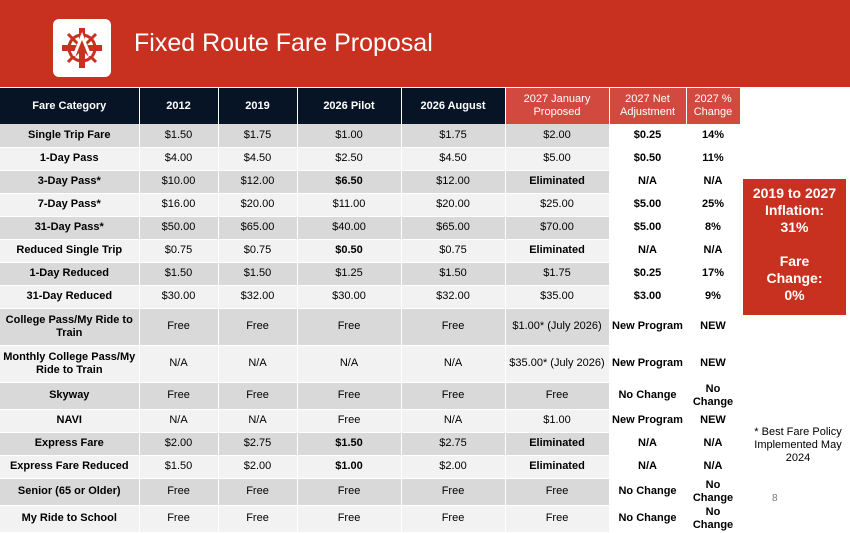  What do you see at coordinates (258, 274) in the screenshot?
I see `cell-v2019: $1.50` at bounding box center [258, 274].